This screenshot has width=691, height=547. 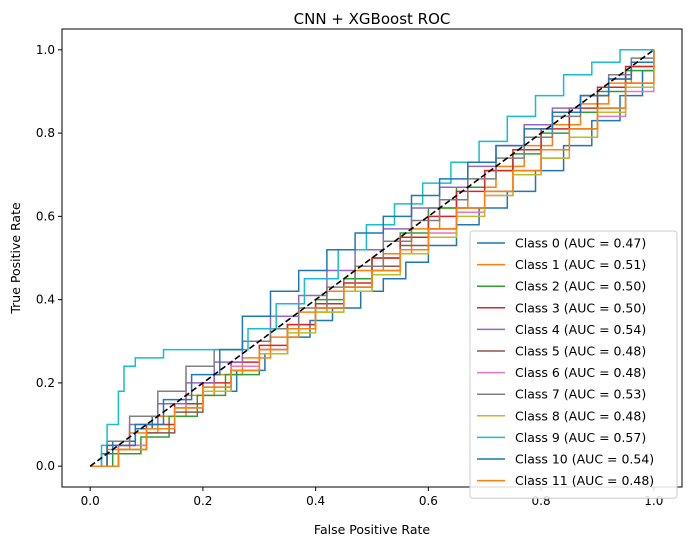 I want to click on y-axis-label: True Positive Rate, so click(x=15, y=258).